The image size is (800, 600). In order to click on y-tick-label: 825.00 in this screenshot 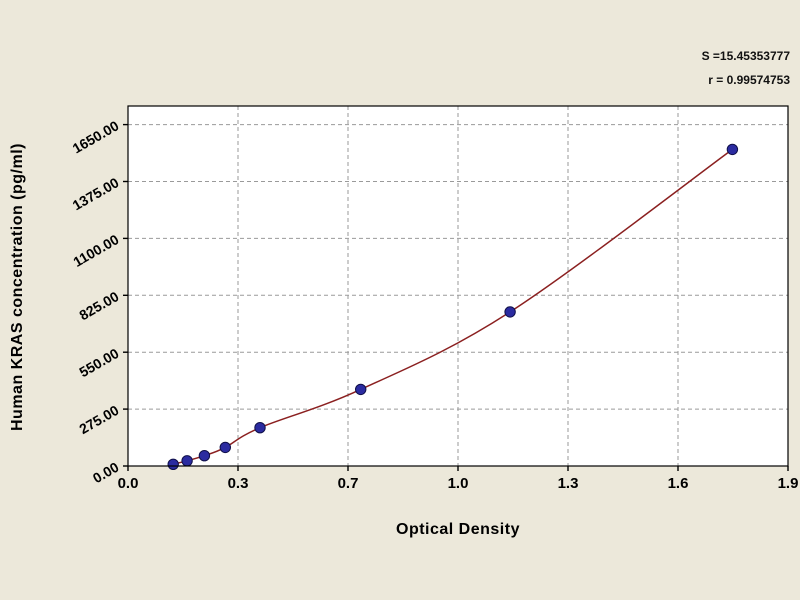, I will do `click(98, 305)`.